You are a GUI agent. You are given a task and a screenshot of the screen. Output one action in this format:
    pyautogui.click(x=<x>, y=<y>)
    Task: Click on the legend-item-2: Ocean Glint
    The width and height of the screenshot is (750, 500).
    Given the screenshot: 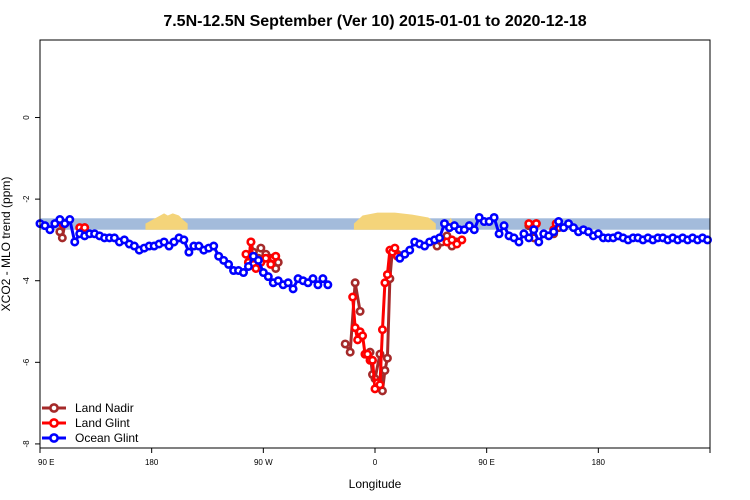 What is the action you would take?
    pyautogui.click(x=90, y=438)
    